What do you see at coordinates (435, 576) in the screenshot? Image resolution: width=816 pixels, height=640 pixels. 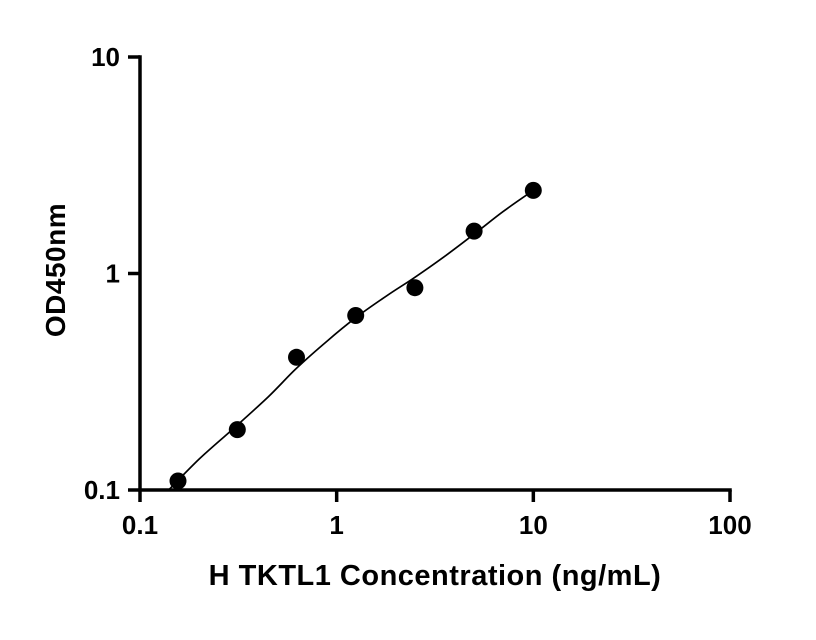 I see `x-axis-title: H TKTL1 Concentration (ng/mL)` at bounding box center [435, 576].